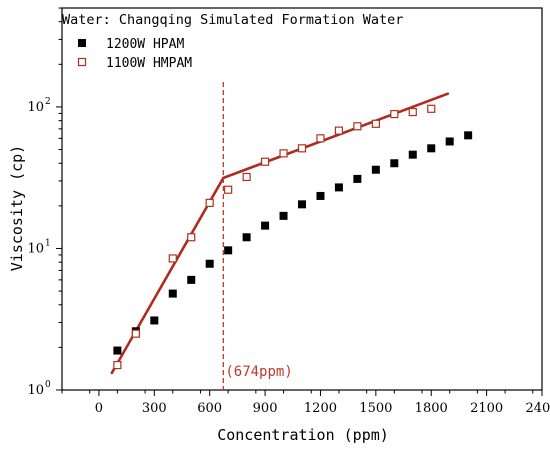  Describe the element at coordinates (303, 435) in the screenshot. I see `x-axis-label: Concentration (ppm)` at that location.